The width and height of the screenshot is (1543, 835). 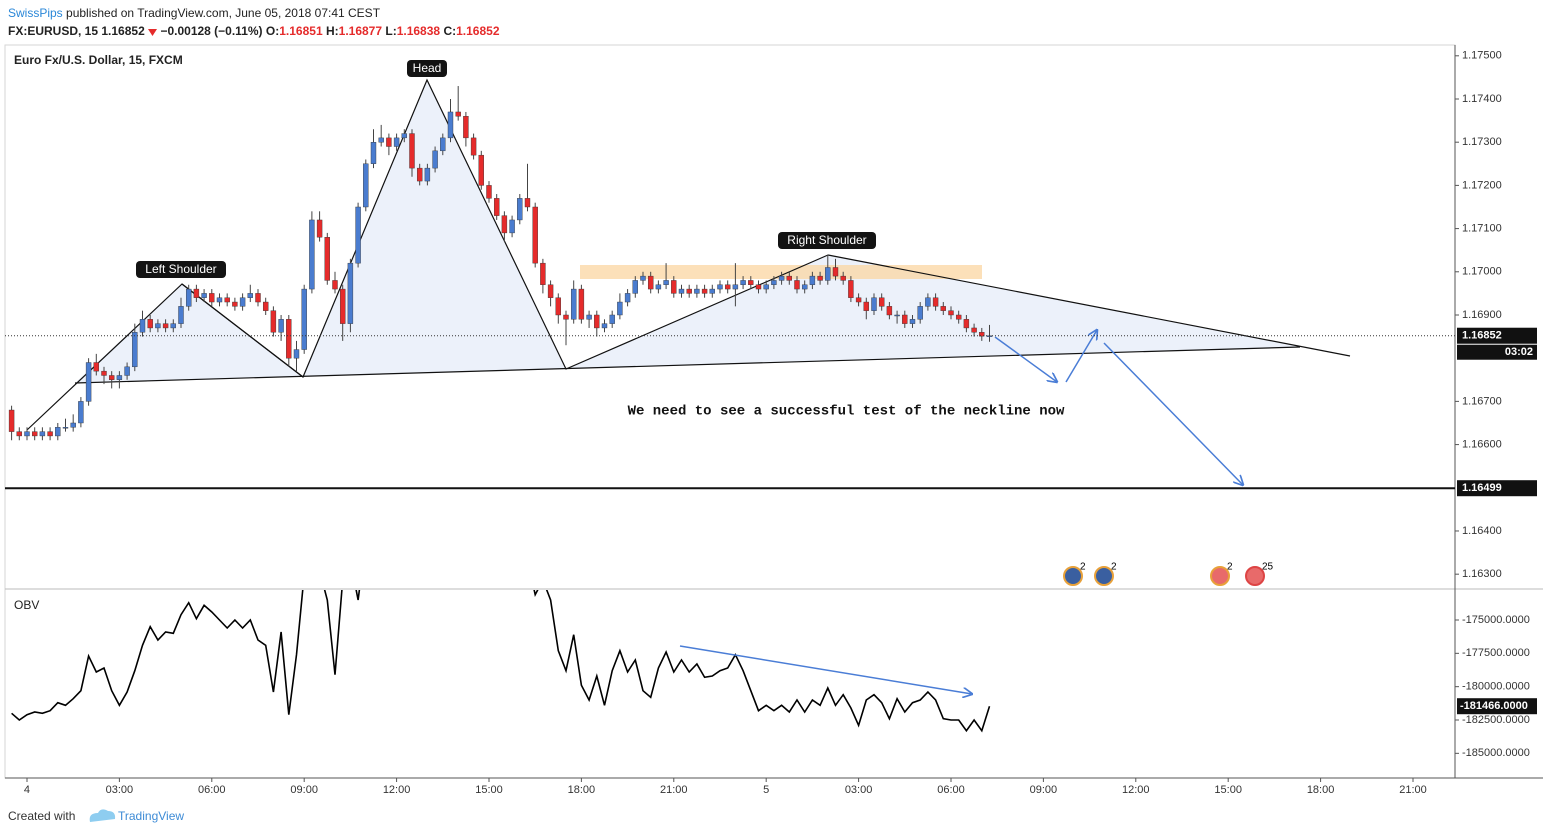 What do you see at coordinates (1482, 228) in the screenshot?
I see `y-tick-label: 1.17100` at bounding box center [1482, 228].